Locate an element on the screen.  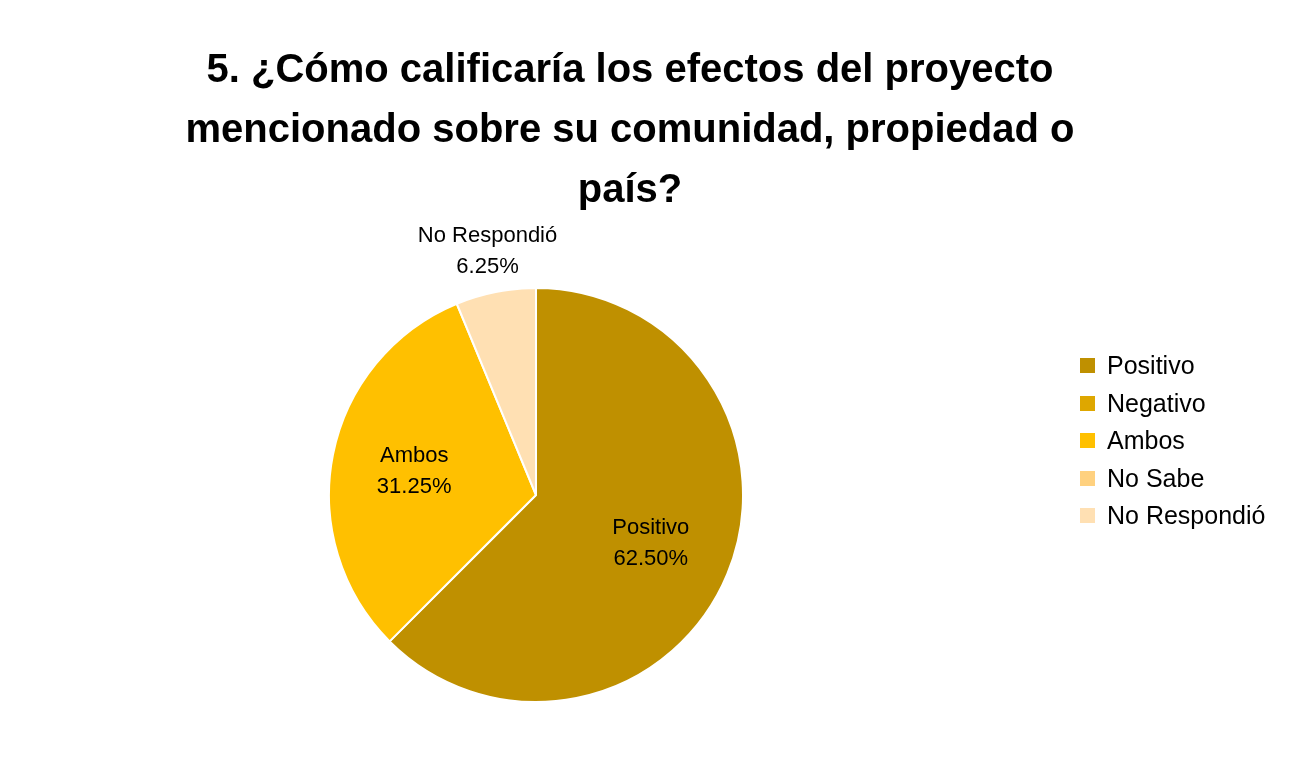
chart-title: 5. ¿Cómo calificaría los efectos del proyecto mencionado sobre su comunidad, propiedad o país? is located at coordinates (630, 128).